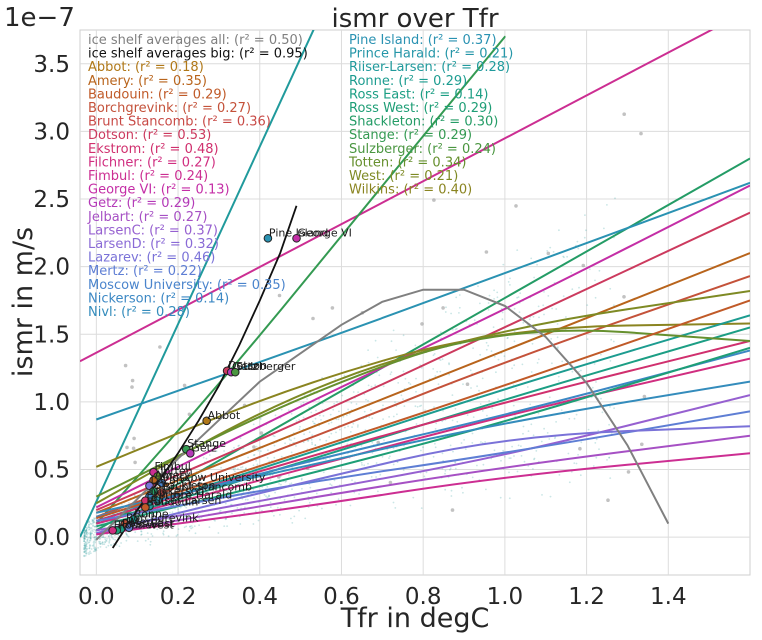 The width and height of the screenshot is (762, 640). What do you see at coordinates (39, 18) in the screenshot?
I see `offset-text: 1e−7` at bounding box center [39, 18].